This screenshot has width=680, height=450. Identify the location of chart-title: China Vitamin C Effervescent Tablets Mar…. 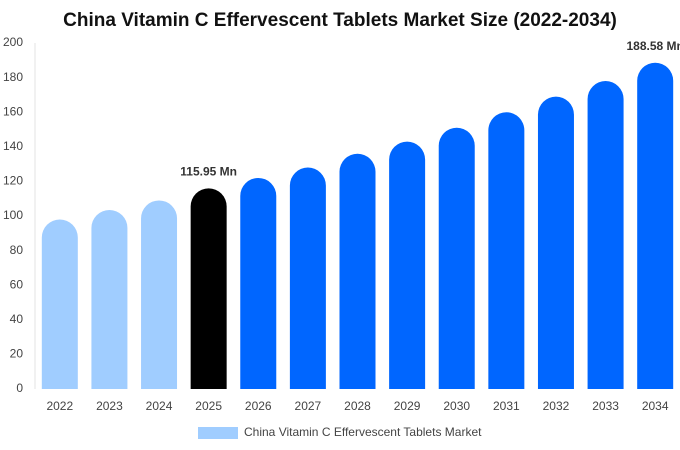
(340, 20).